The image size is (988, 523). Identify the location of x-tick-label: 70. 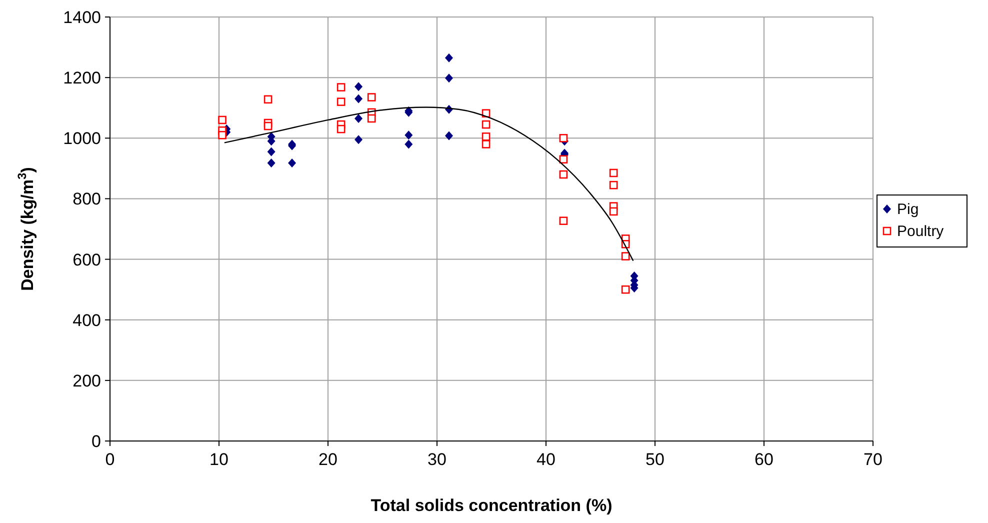
(873, 459).